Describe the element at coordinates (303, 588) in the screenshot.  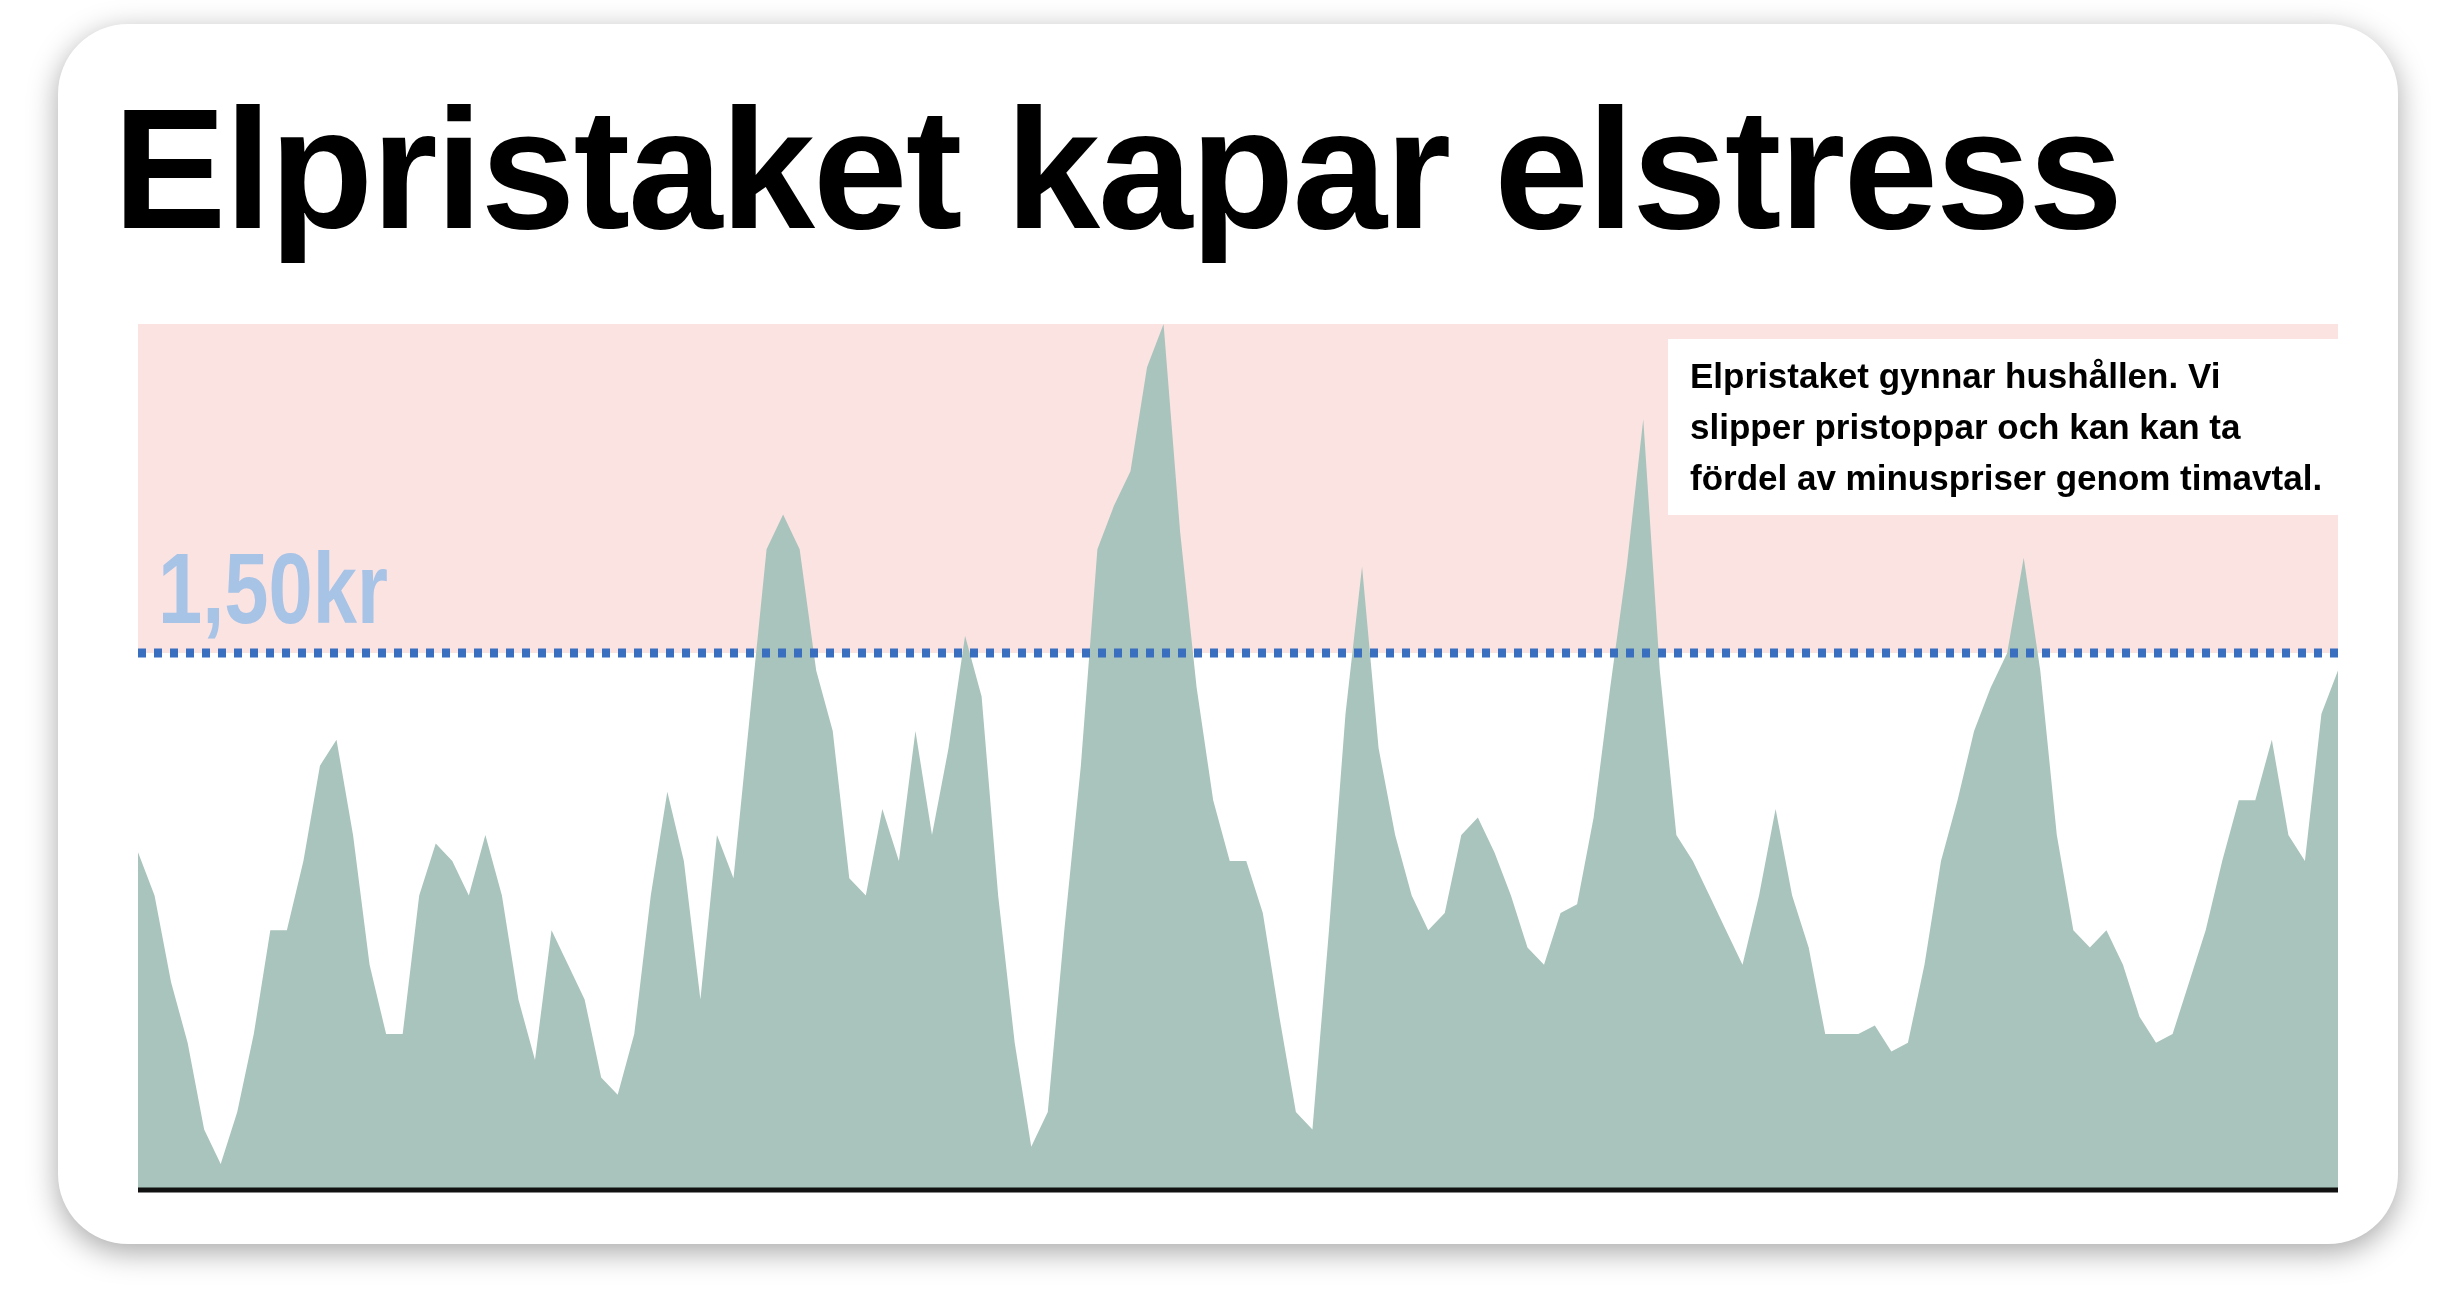
I see `ref-line-label: 1,50kr` at that location.